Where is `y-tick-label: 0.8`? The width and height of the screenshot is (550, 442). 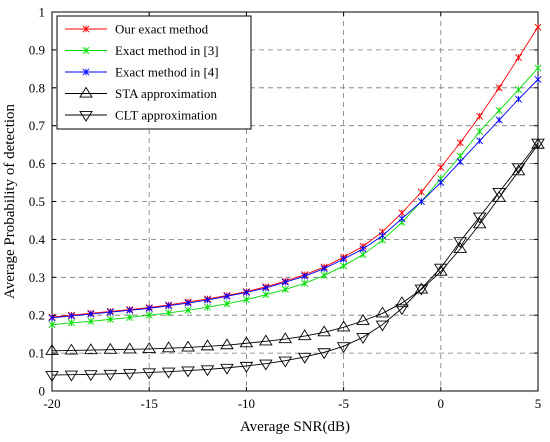
y-tick-label: 0.8 is located at coordinates (37, 87).